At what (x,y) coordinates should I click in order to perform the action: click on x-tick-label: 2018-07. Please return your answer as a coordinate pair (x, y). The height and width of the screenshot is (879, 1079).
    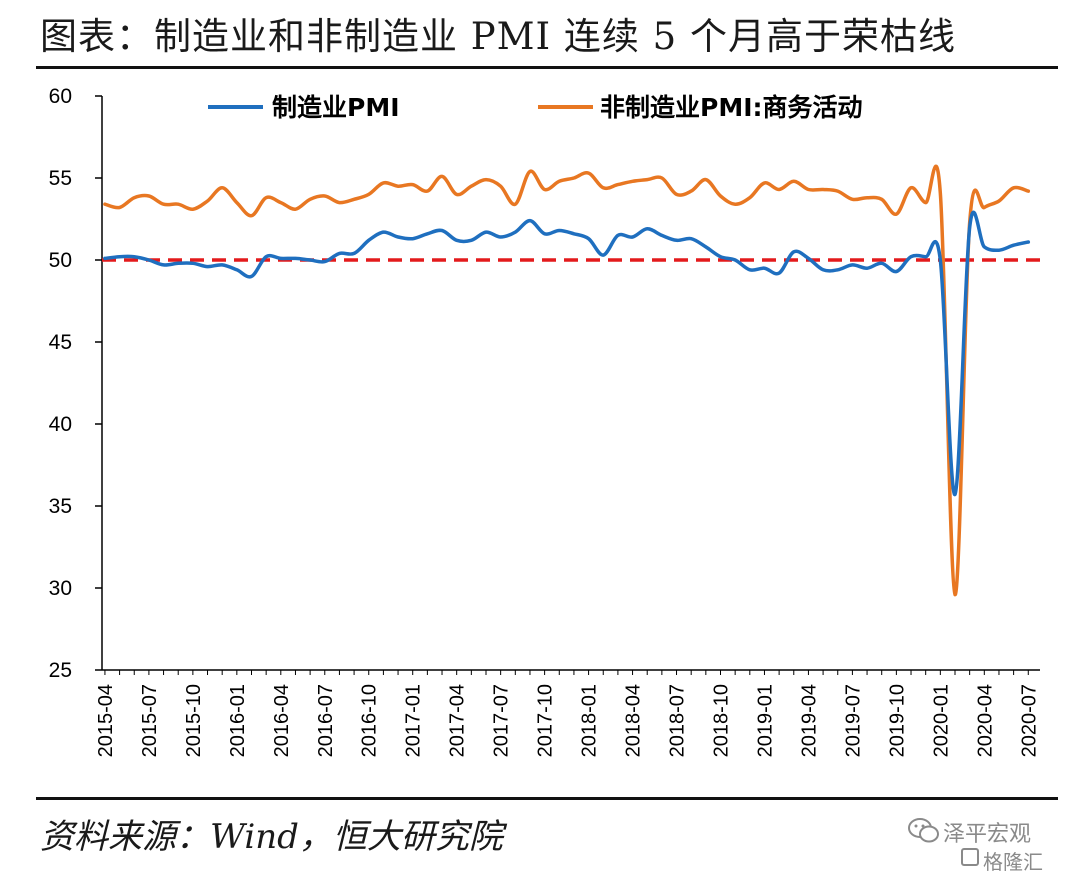
    Looking at the image, I should click on (678, 720).